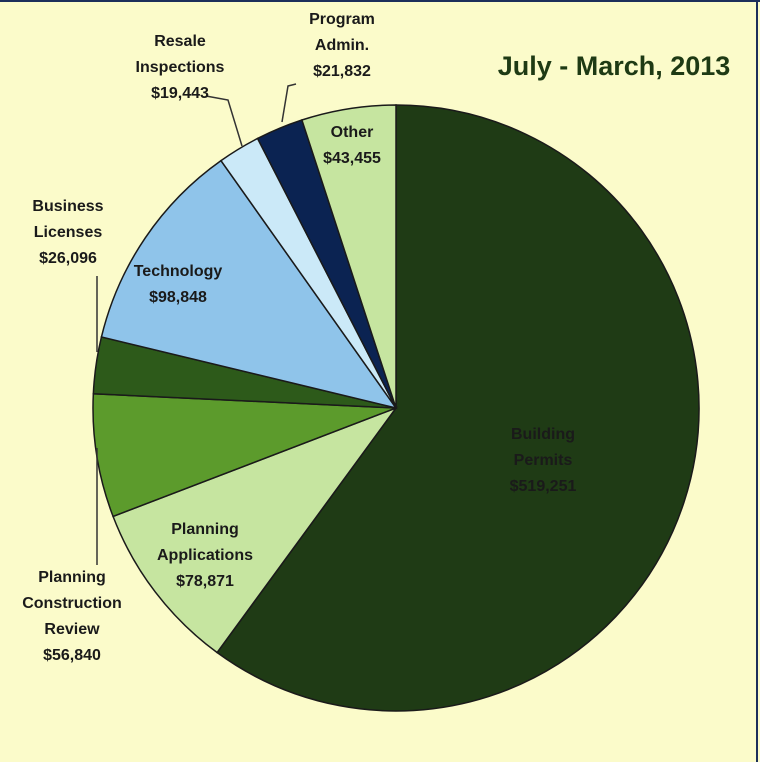 The image size is (760, 762). Describe the element at coordinates (72, 603) in the screenshot. I see `slice-label: Planning Construction Review` at that location.